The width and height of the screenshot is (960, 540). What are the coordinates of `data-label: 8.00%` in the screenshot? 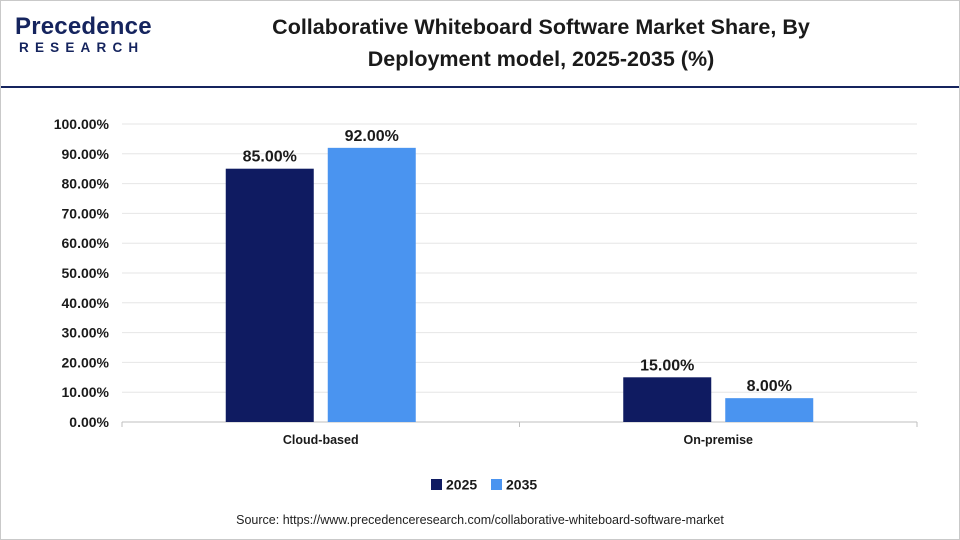 It's located at (769, 386).